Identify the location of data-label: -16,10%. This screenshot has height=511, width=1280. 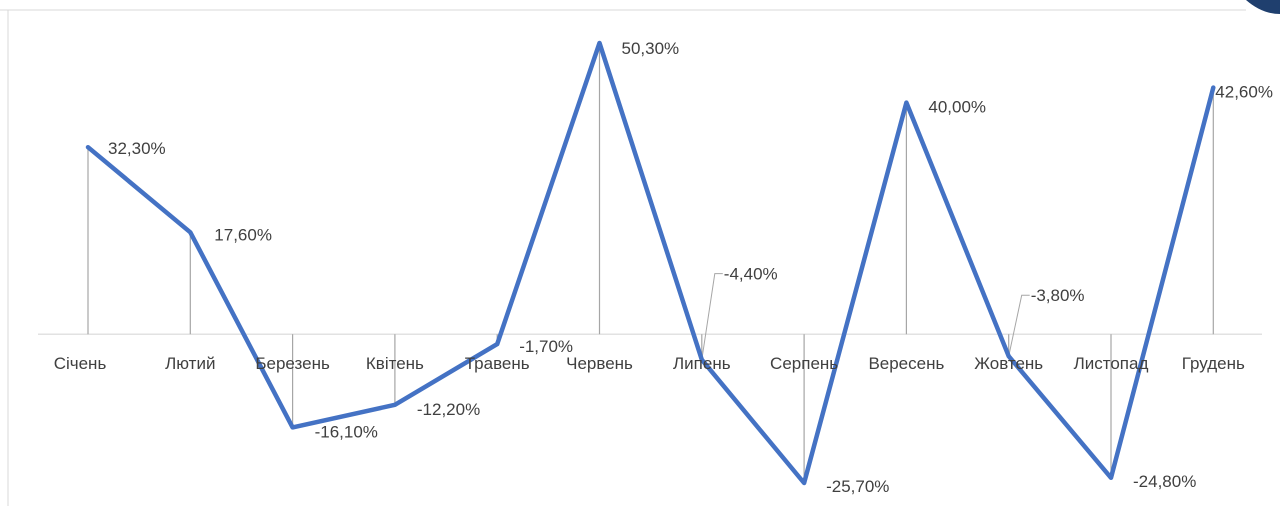
(346, 431).